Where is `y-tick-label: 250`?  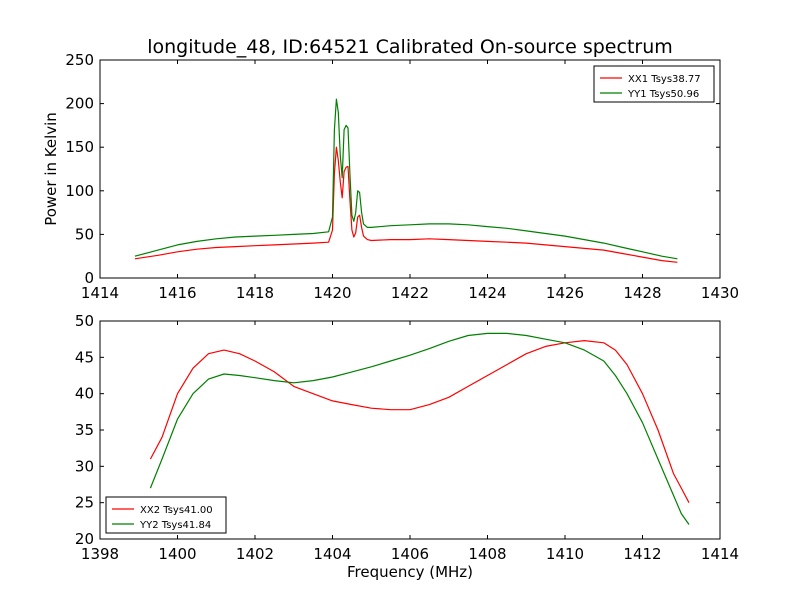 y-tick-label: 250 is located at coordinates (79, 60).